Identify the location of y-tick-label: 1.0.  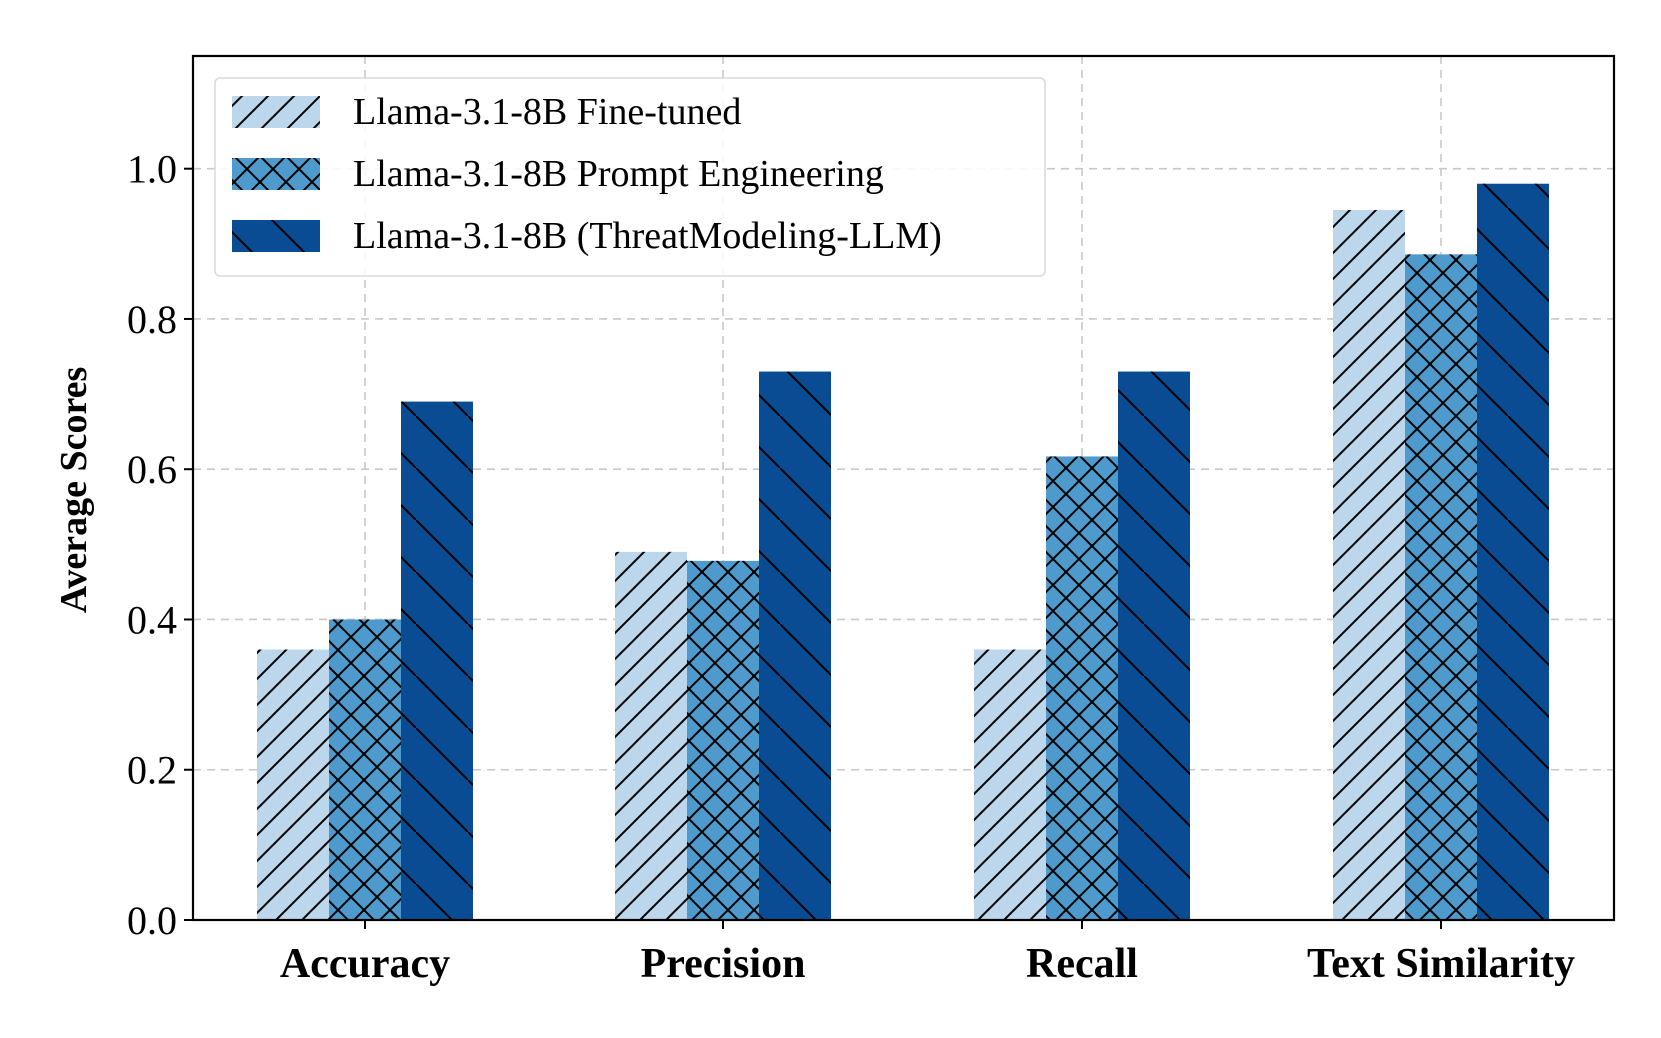
(152, 169).